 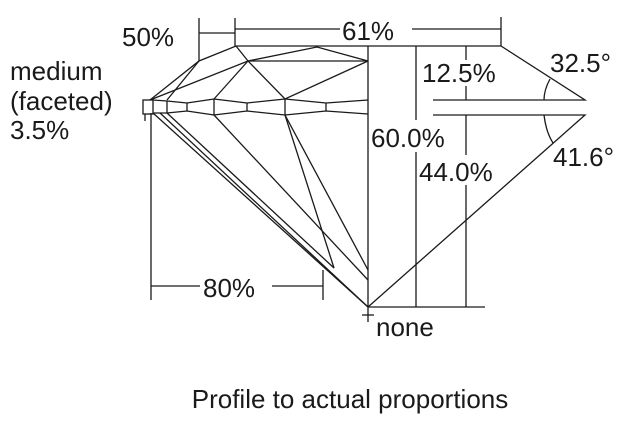 What do you see at coordinates (580, 63) in the screenshot?
I see `crown-angle-label: 32.5°` at bounding box center [580, 63].